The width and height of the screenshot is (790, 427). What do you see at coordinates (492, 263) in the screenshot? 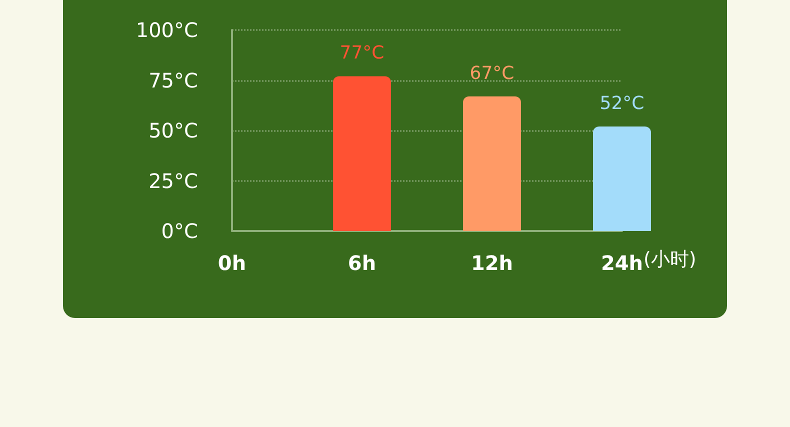
I see `x-tick-label: 12h` at bounding box center [492, 263].